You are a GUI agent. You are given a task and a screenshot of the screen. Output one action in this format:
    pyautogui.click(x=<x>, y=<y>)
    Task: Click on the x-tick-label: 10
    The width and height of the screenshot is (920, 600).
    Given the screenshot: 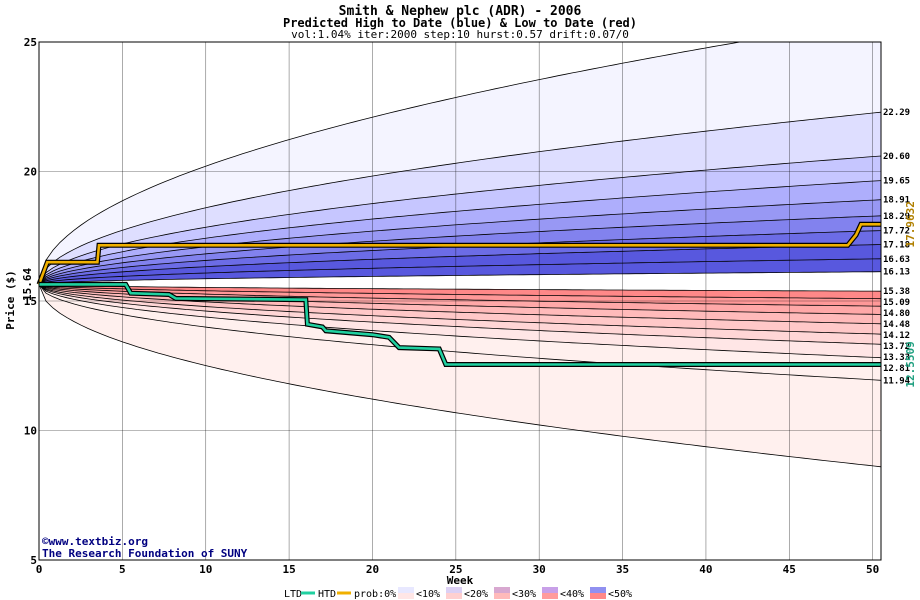 What is the action you would take?
    pyautogui.click(x=205, y=569)
    